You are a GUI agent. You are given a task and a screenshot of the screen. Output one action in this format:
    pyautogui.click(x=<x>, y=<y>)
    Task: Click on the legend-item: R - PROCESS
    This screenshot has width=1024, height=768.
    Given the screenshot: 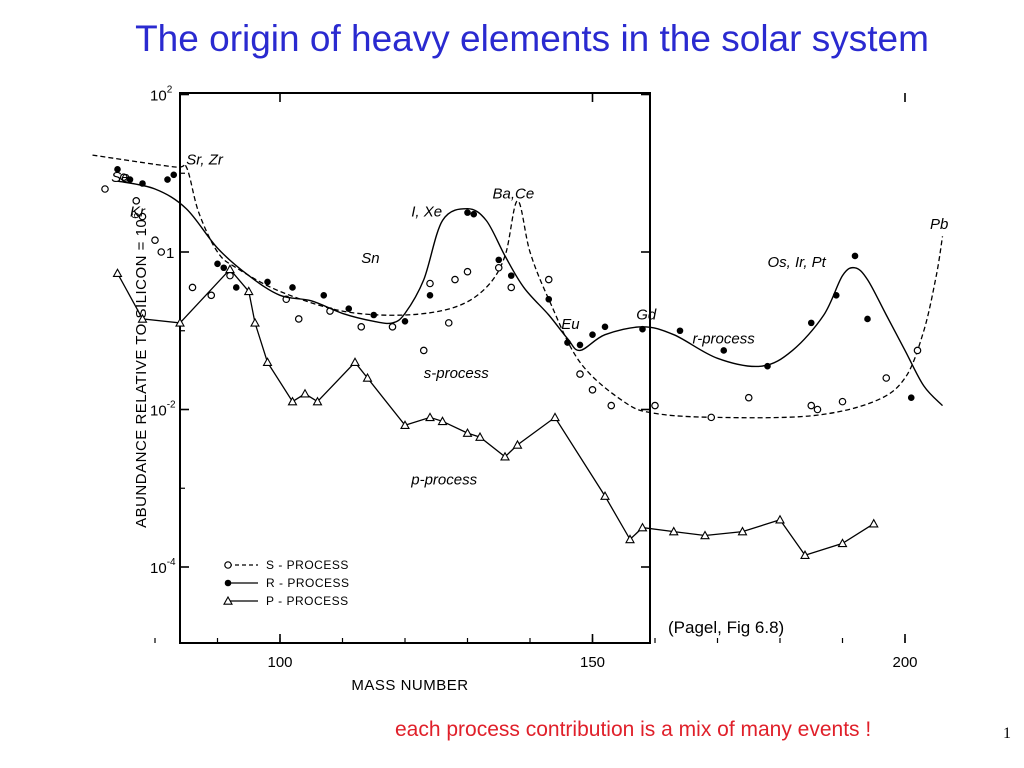 What is the action you would take?
    pyautogui.click(x=287, y=583)
    